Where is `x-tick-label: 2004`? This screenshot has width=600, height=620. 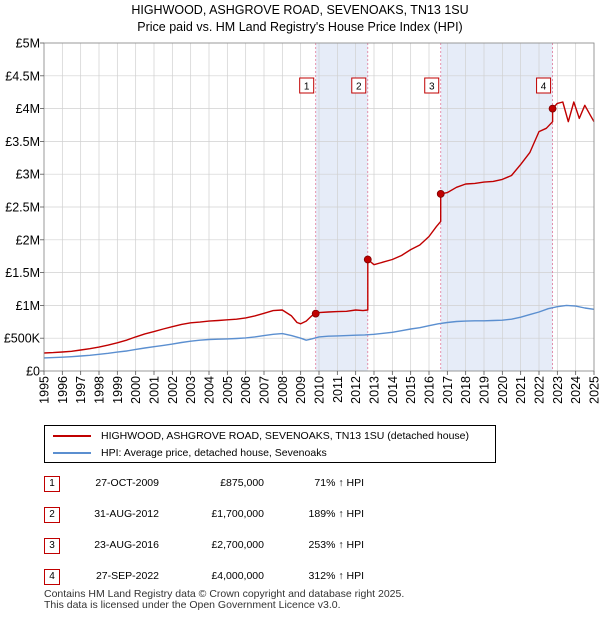
x-tick-label: 2004 is located at coordinates (210, 390).